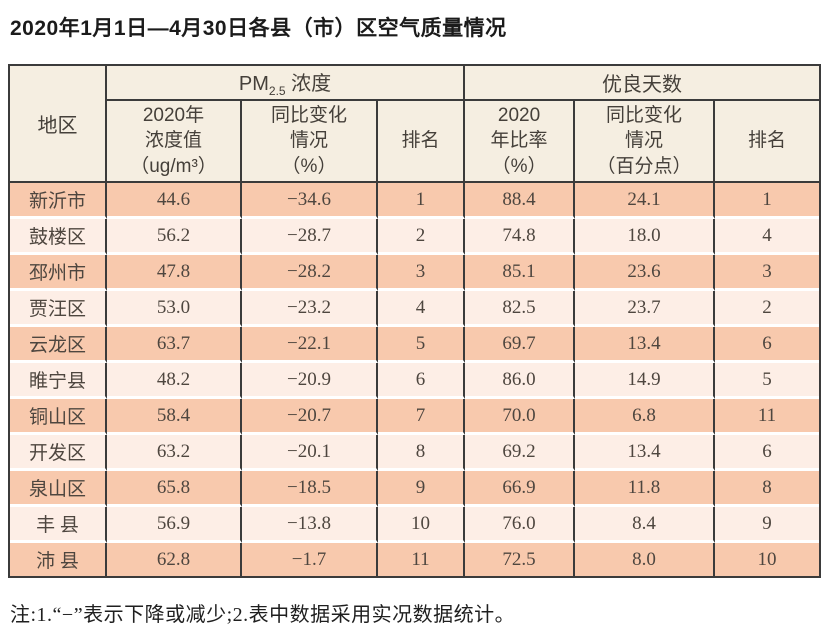 This screenshot has height=627, width=825. Describe the element at coordinates (645, 489) in the screenshot. I see `good-days-change-cell: 11.8` at that location.